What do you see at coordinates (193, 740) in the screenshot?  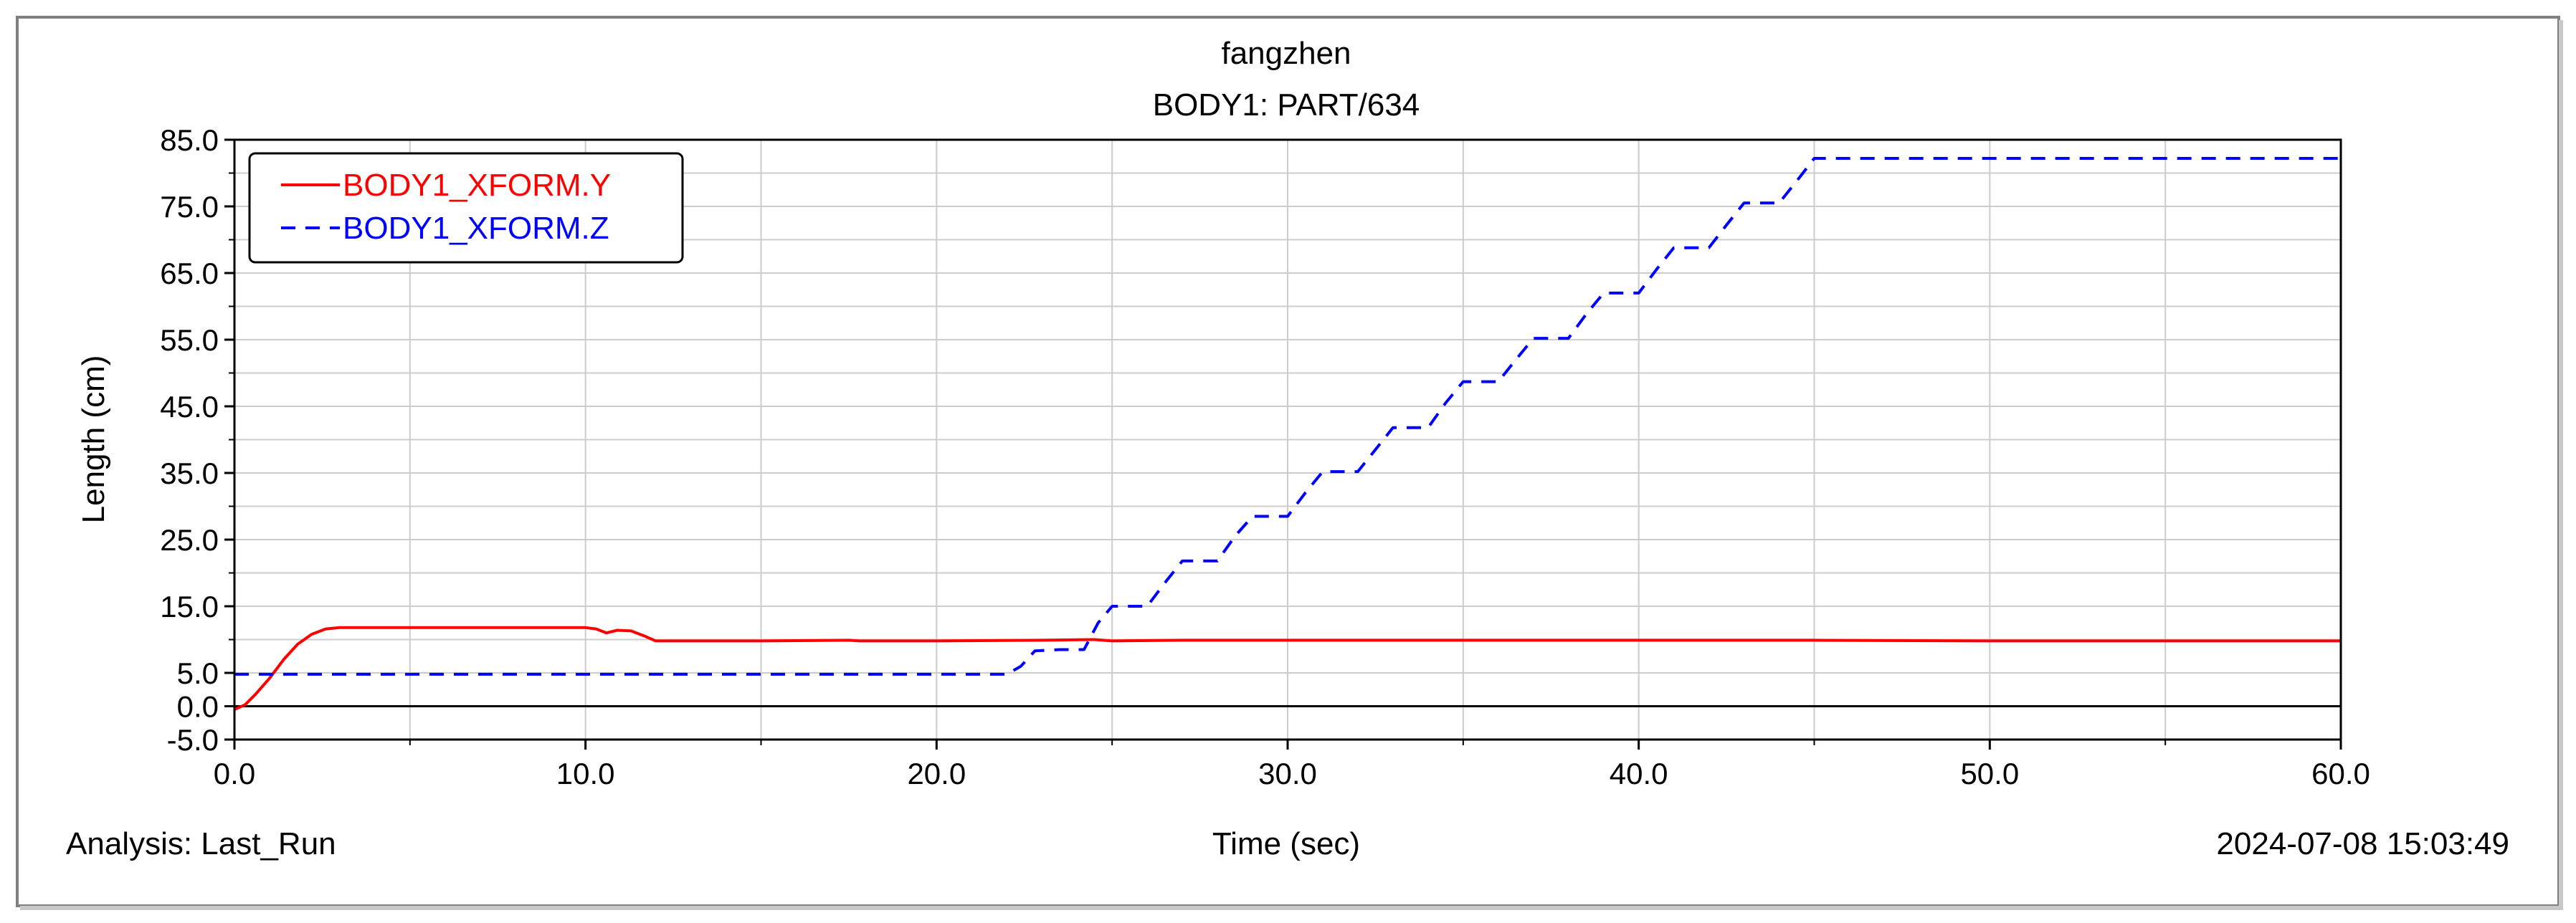 I see `y-tick-label: -5.0` at bounding box center [193, 740].